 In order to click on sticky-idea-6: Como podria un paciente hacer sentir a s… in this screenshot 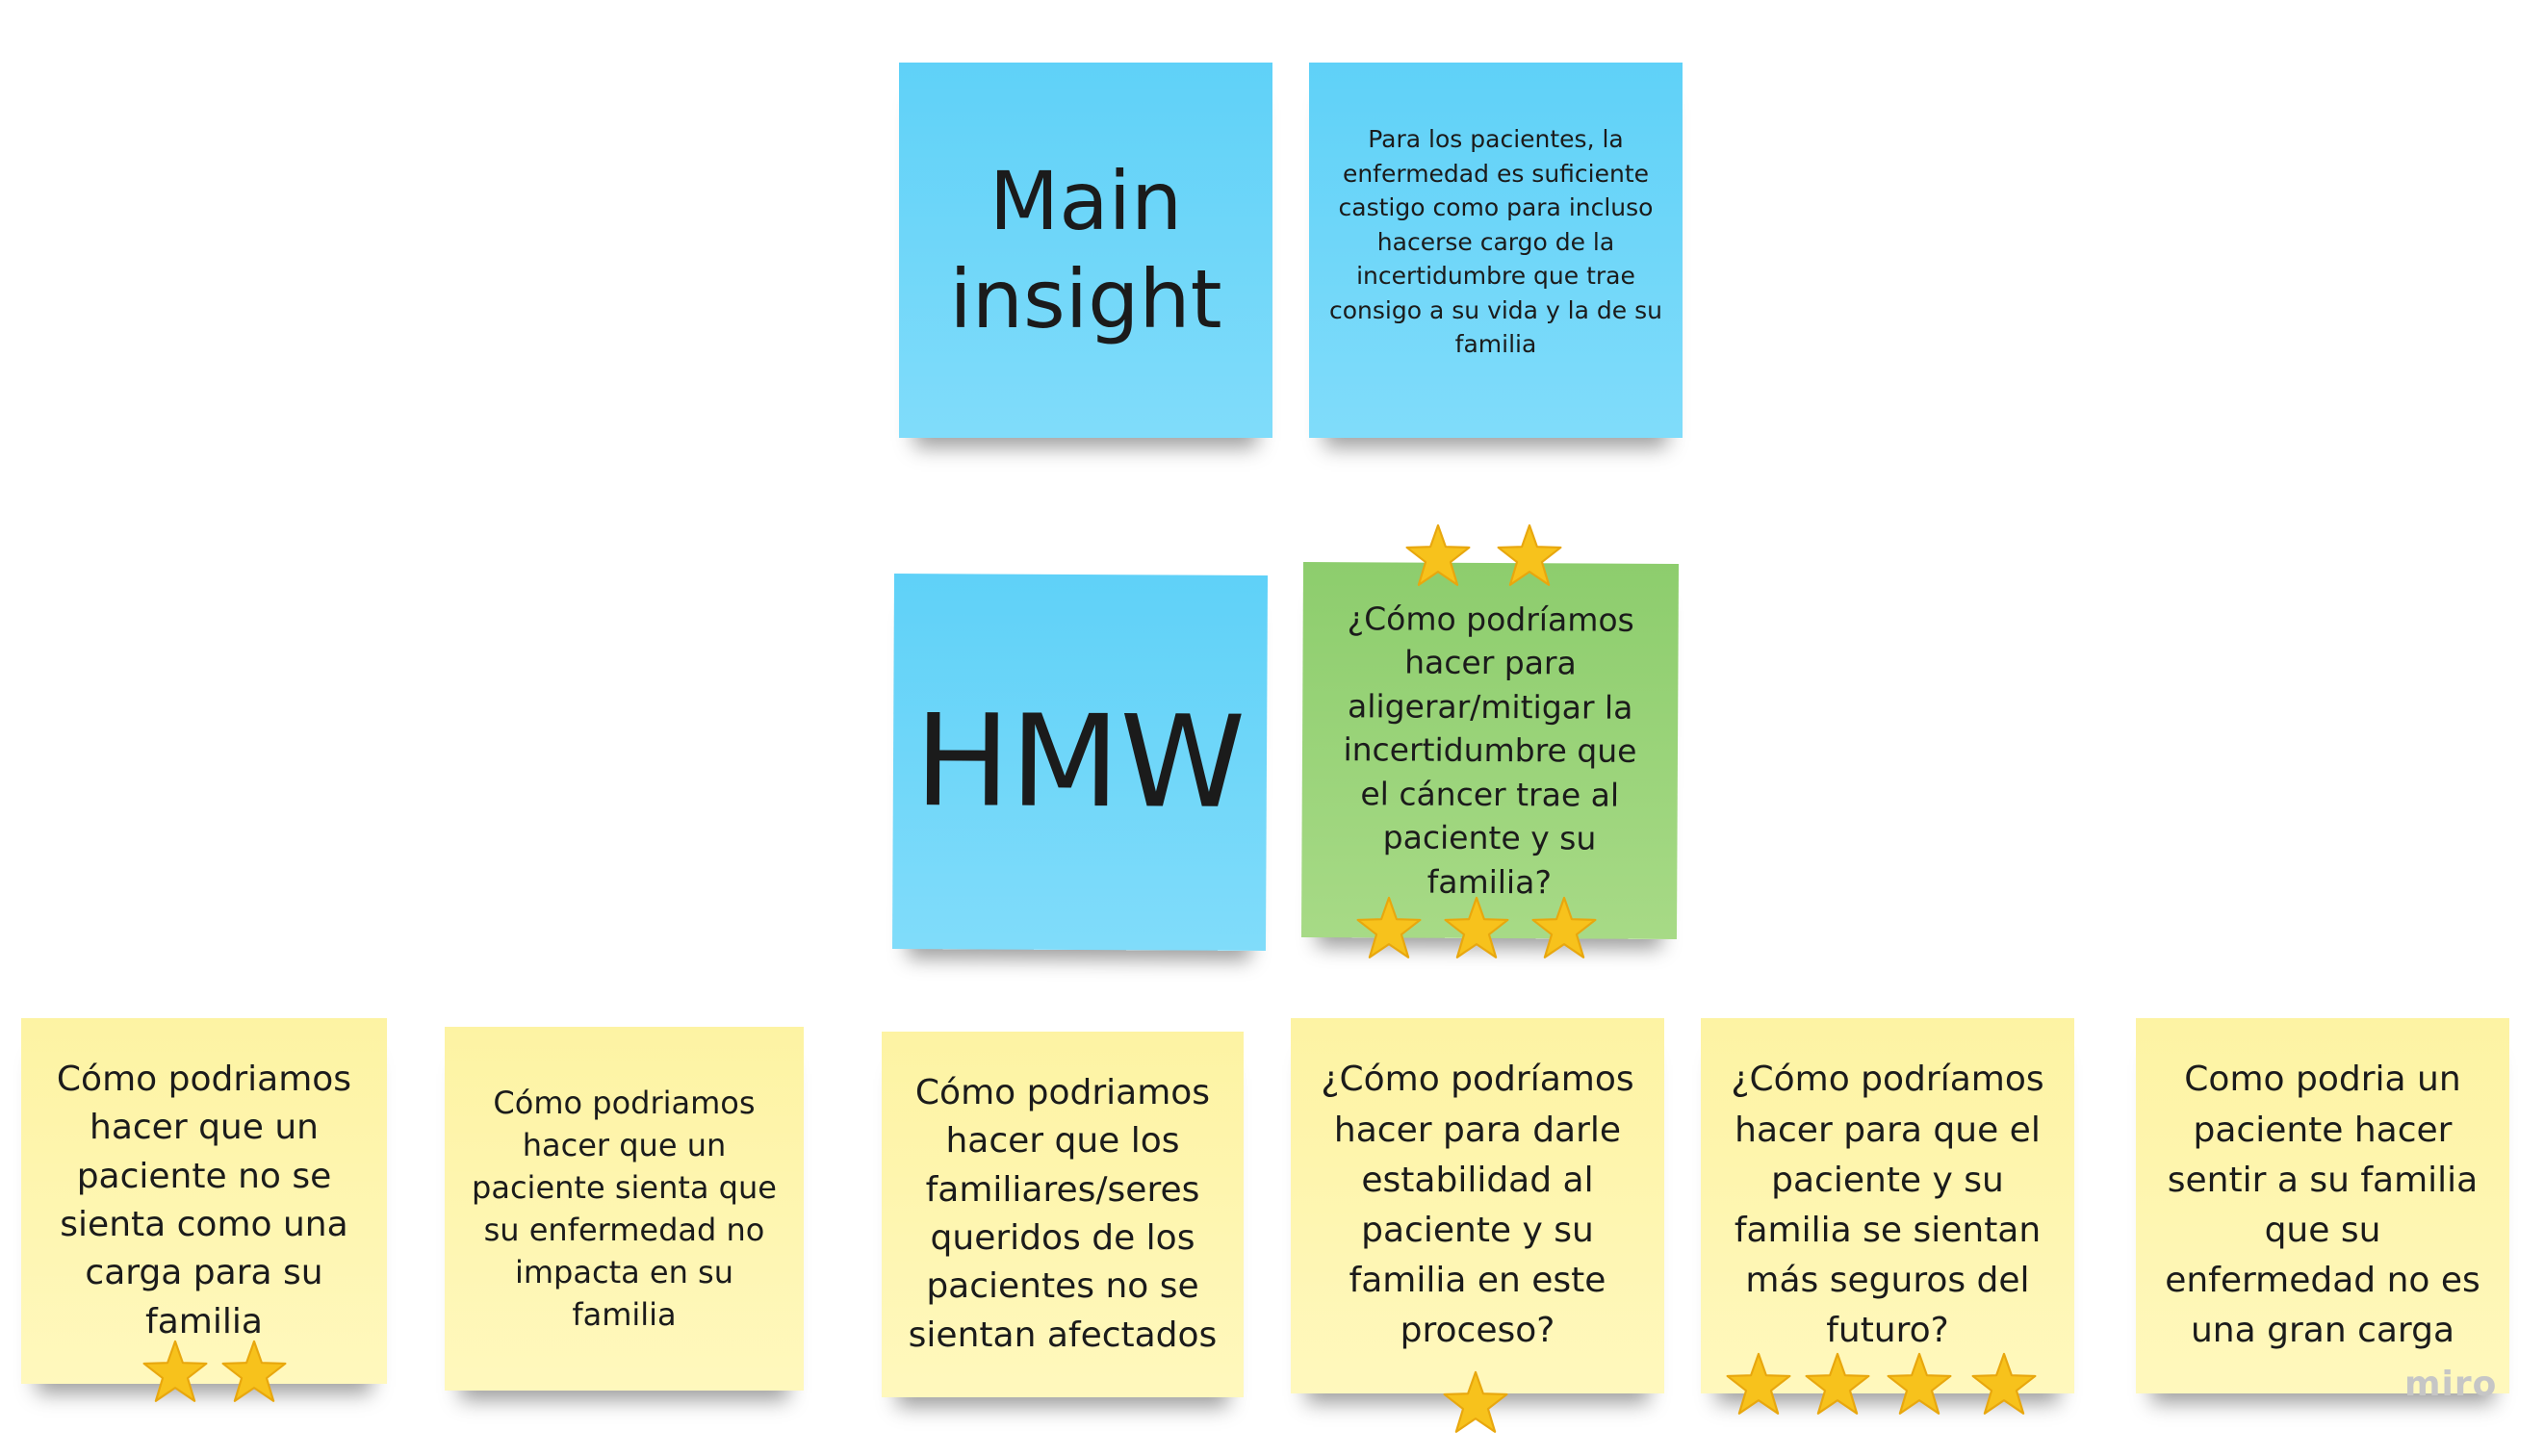, I will do `click(2322, 1206)`.